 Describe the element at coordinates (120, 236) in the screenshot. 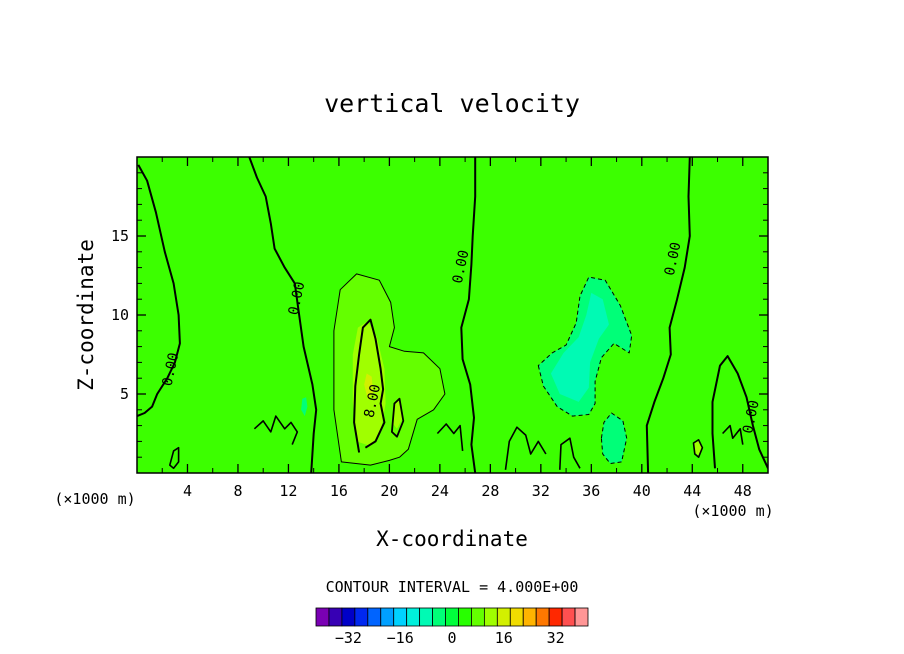

I see `y-tick-label: 15` at that location.